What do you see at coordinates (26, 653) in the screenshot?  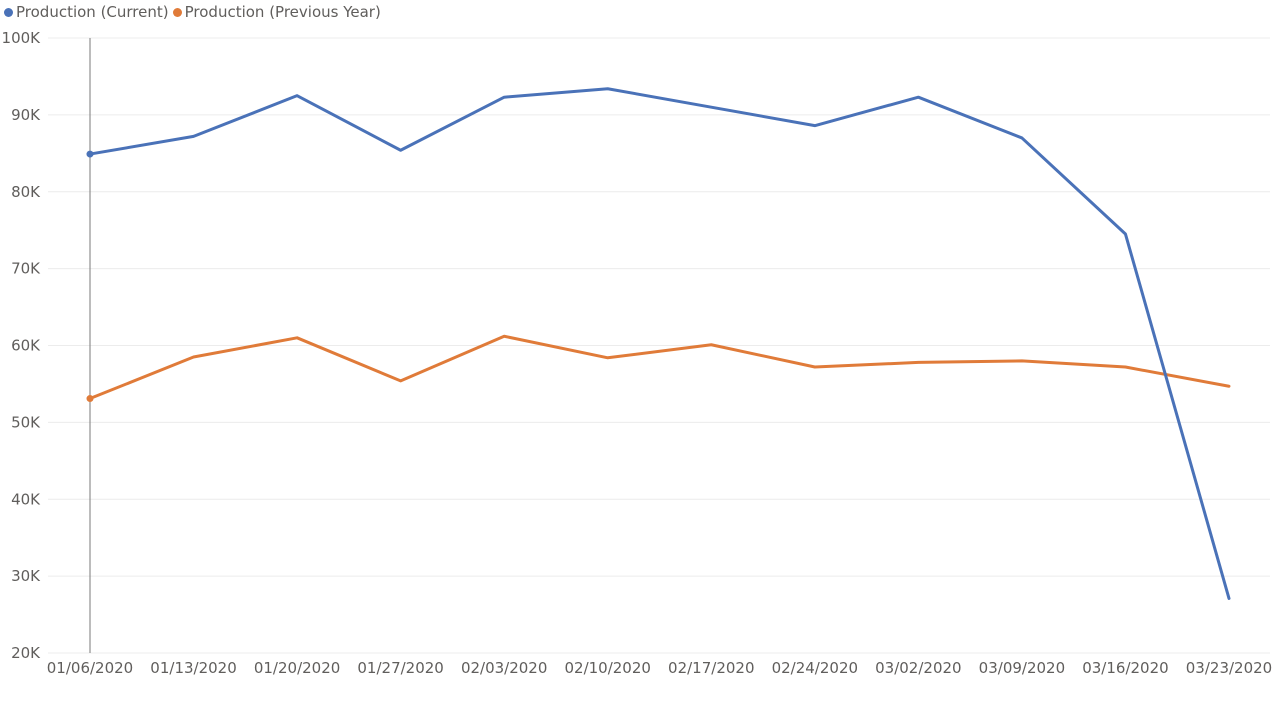 I see `y-tick-label: 20K` at bounding box center [26, 653].